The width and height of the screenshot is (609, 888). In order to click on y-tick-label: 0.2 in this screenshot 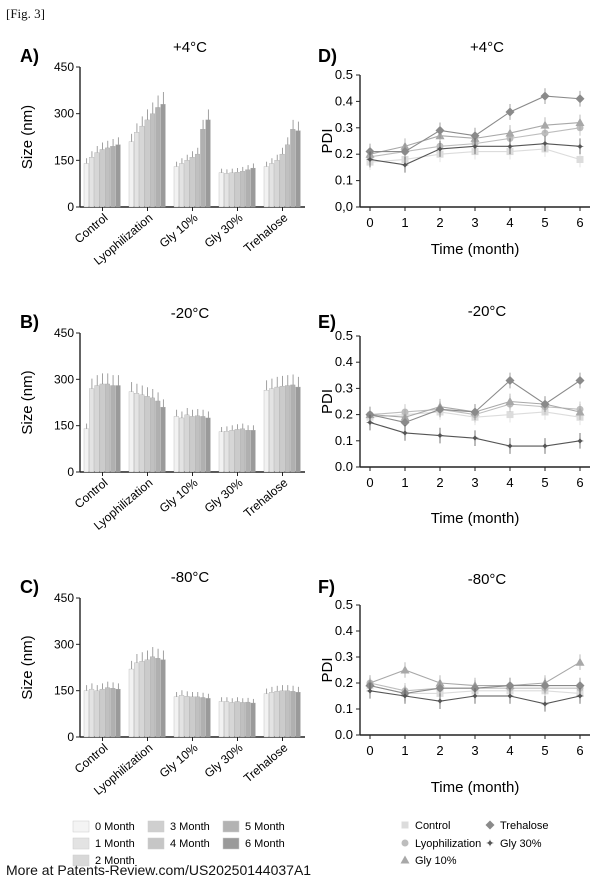, I will do `click(344, 153)`.